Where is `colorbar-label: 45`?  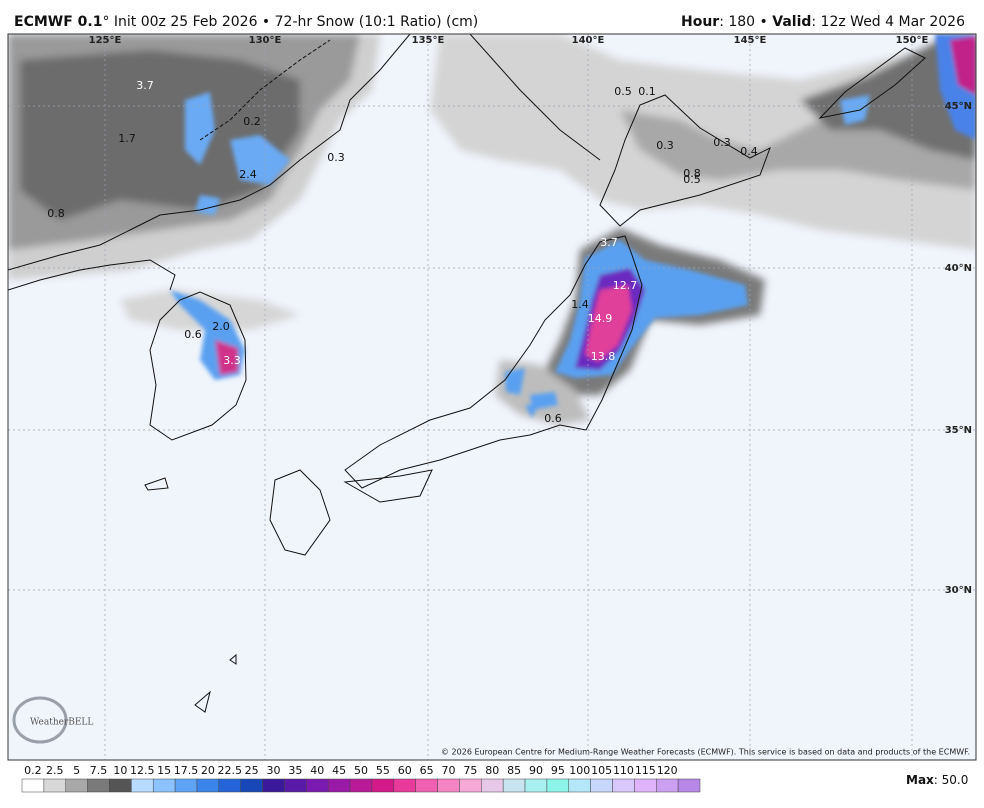
colorbar-label: 45 is located at coordinates (339, 770).